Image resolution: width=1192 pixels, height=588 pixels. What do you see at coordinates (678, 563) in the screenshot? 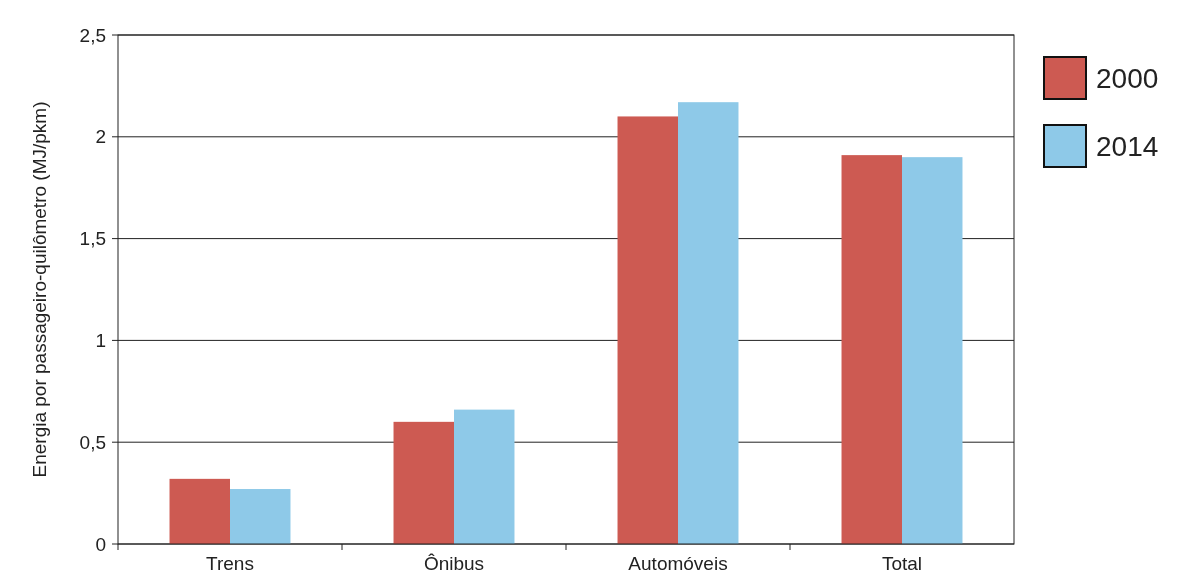
I see `x-tick-label: Automóveis` at bounding box center [678, 563].